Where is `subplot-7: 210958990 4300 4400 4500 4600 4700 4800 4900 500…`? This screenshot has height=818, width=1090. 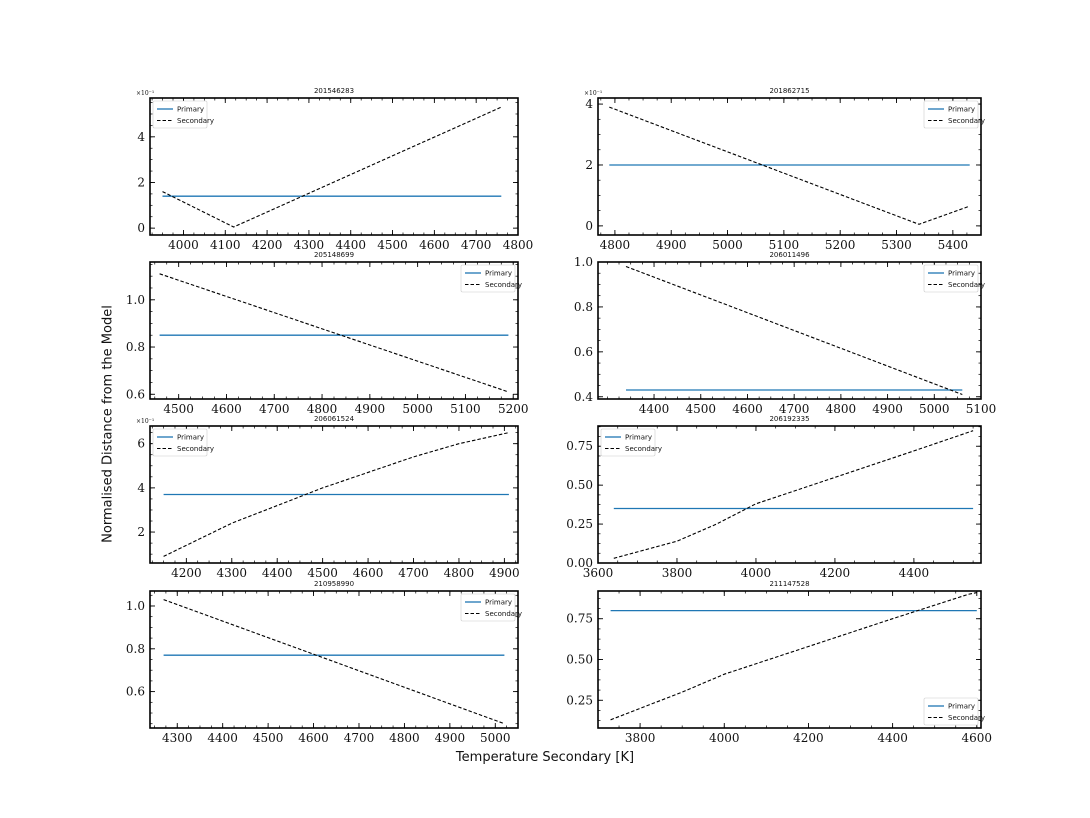
subplot-7: 210958990 4300 4400 4500 4600 4700 4800 4900 500… is located at coordinates (324, 662).